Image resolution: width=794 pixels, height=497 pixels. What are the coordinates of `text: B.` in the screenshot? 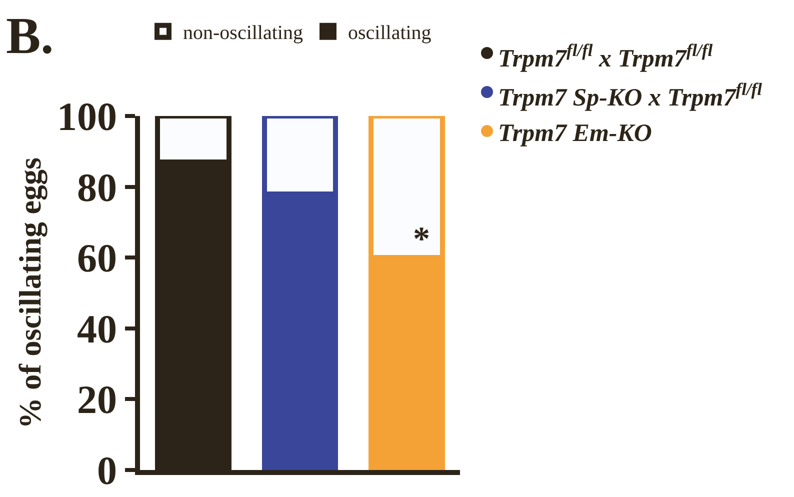 It's located at (30, 36).